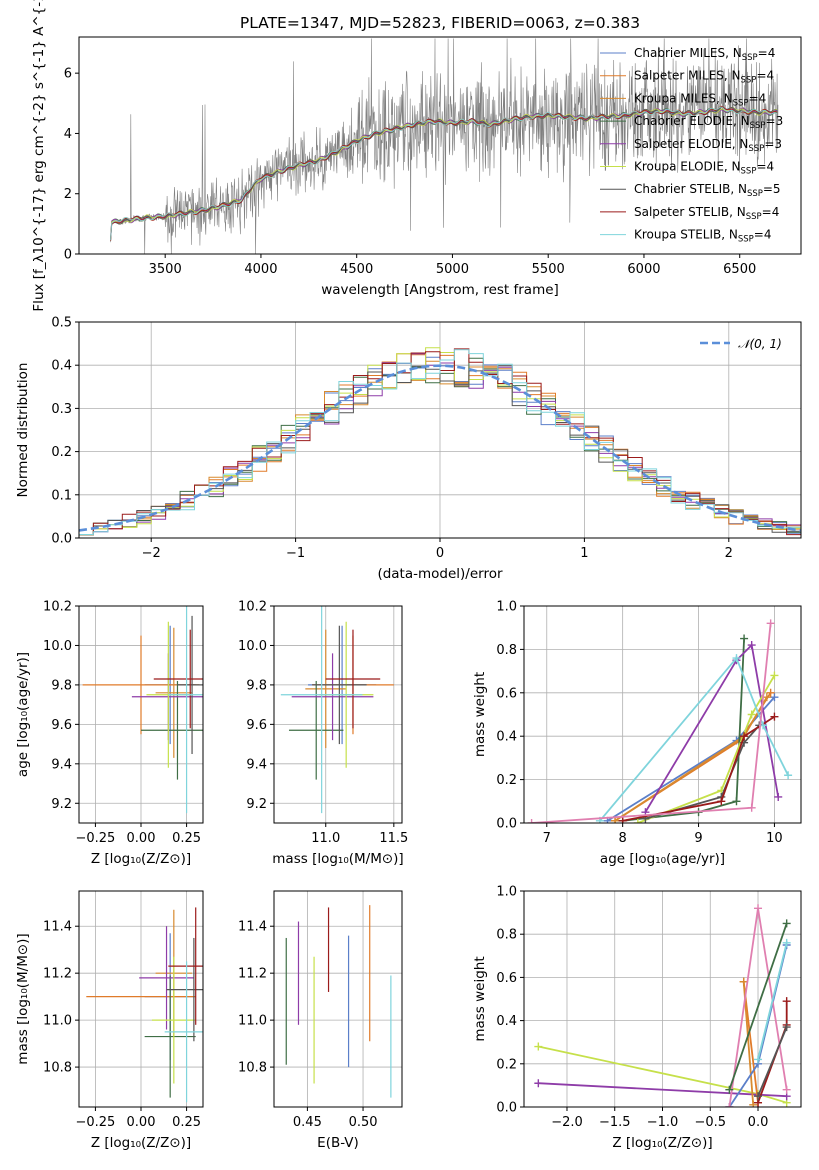 The width and height of the screenshot is (819, 1170). What do you see at coordinates (440, 290) in the screenshot?
I see `x-axis-label: wavelength [Angstrom, rest frame]` at bounding box center [440, 290].